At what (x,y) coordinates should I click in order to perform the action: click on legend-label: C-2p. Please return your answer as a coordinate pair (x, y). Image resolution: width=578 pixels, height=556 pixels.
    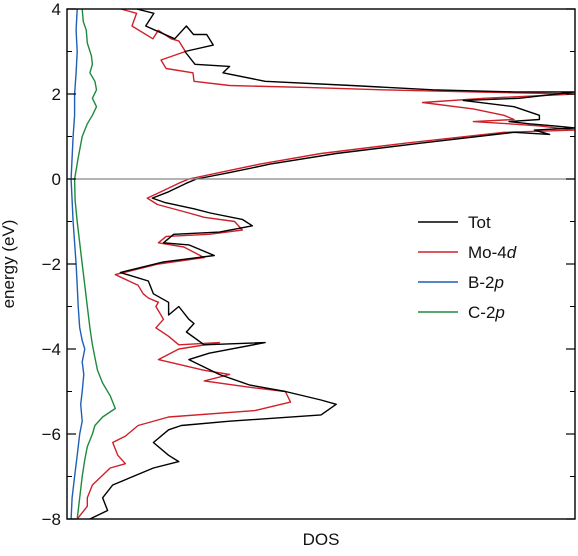
    Looking at the image, I should click on (486, 312).